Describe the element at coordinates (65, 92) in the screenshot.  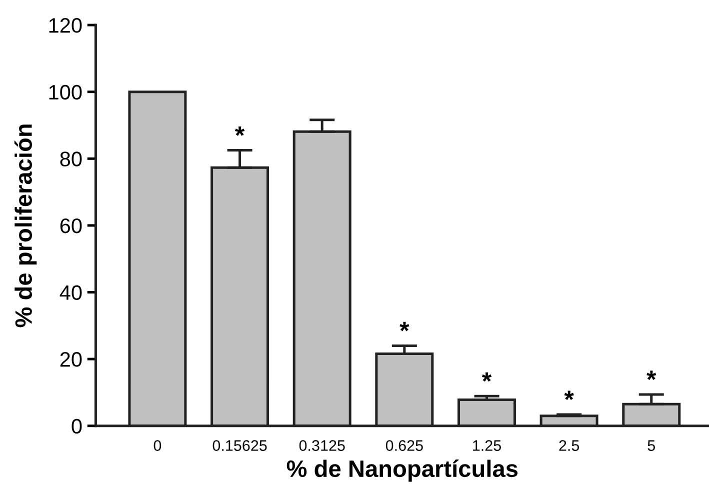
I see `y-tick-label: 100` at that location.